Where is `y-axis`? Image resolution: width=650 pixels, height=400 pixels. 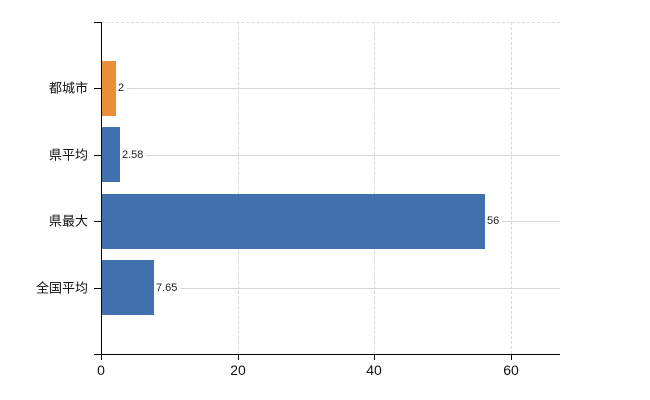 y-axis is located at coordinates (101, 188).